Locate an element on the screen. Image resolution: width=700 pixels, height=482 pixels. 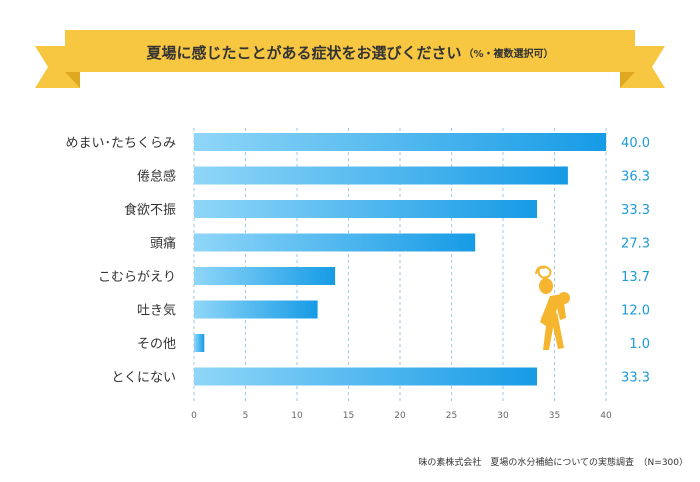
value-label: 13.7 is located at coordinates (635, 277).